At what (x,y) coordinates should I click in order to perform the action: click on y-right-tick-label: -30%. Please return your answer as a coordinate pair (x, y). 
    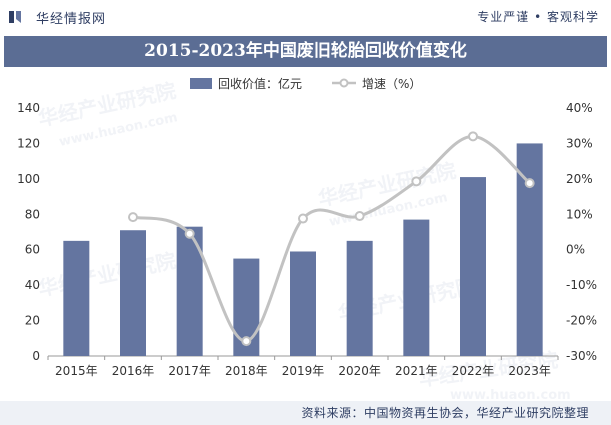
    Looking at the image, I should click on (581, 356).